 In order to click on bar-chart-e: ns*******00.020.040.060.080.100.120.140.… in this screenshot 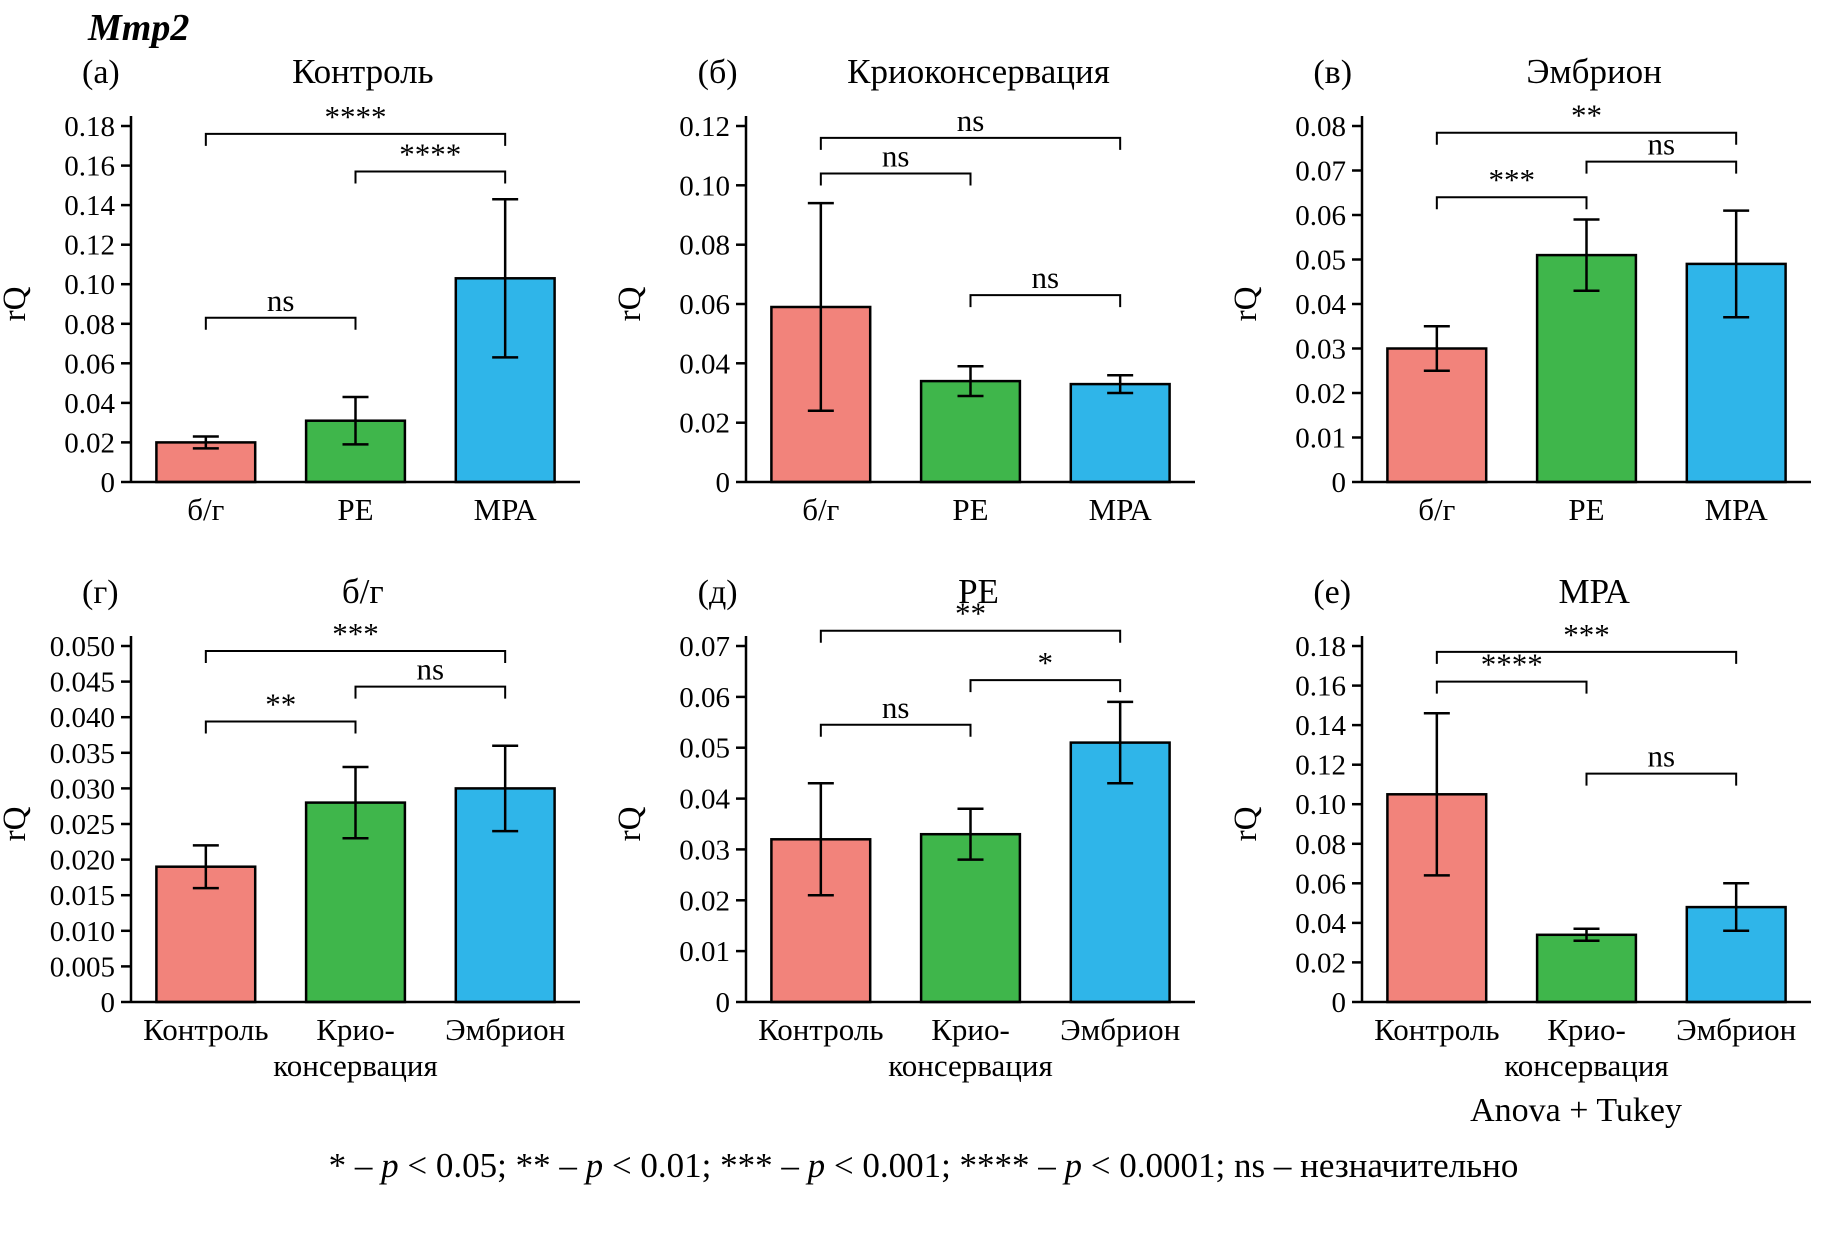, I will do `click(1520, 850)`.